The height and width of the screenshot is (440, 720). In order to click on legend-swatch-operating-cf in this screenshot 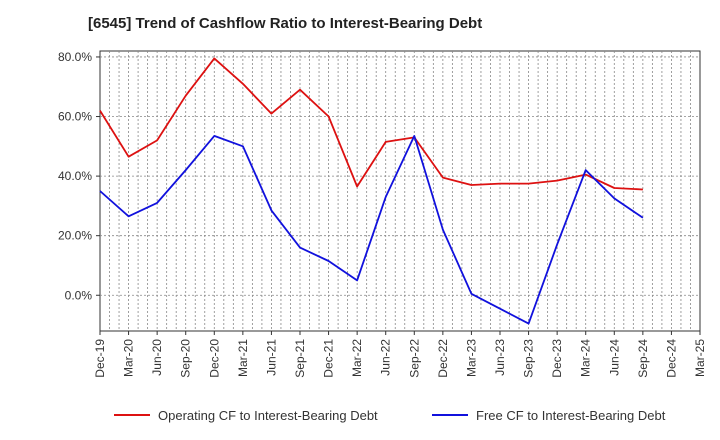, I will do `click(132, 415)`.